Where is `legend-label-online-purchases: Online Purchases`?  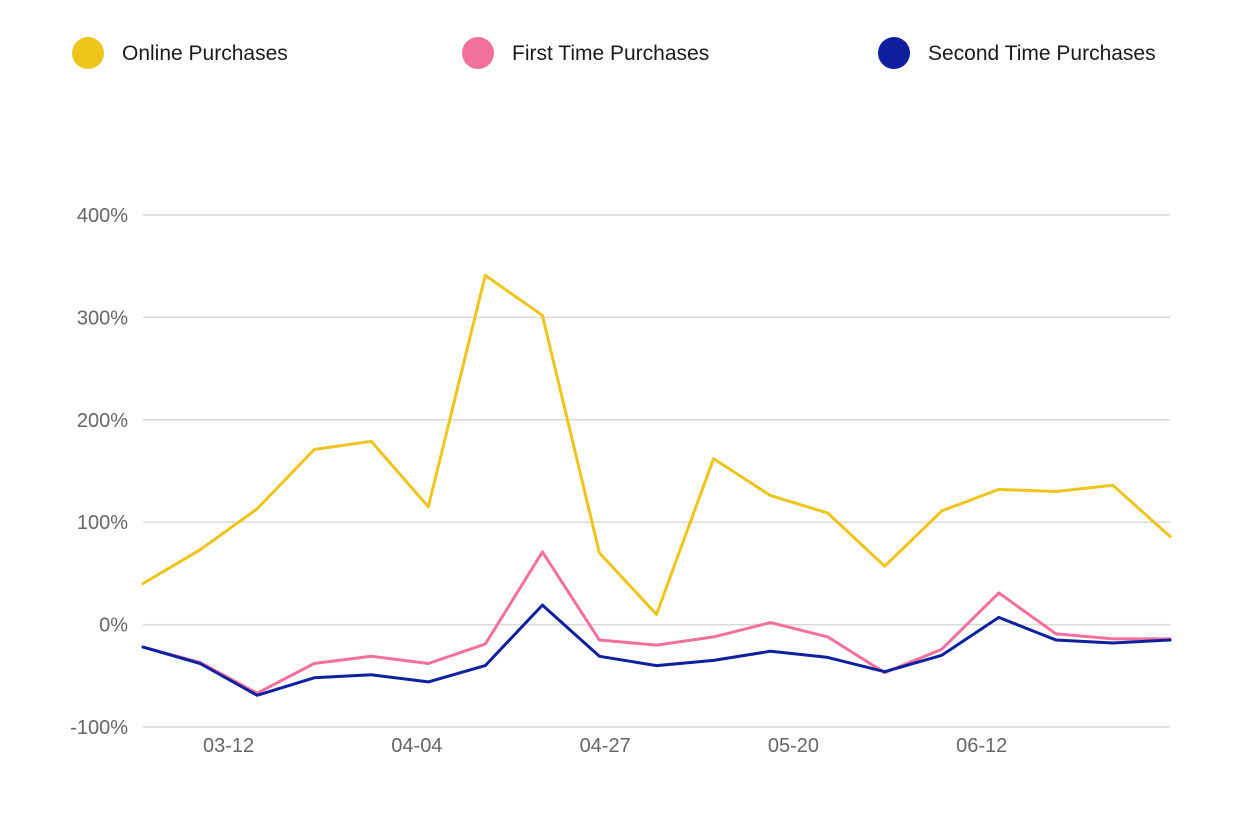 legend-label-online-purchases: Online Purchases is located at coordinates (205, 53).